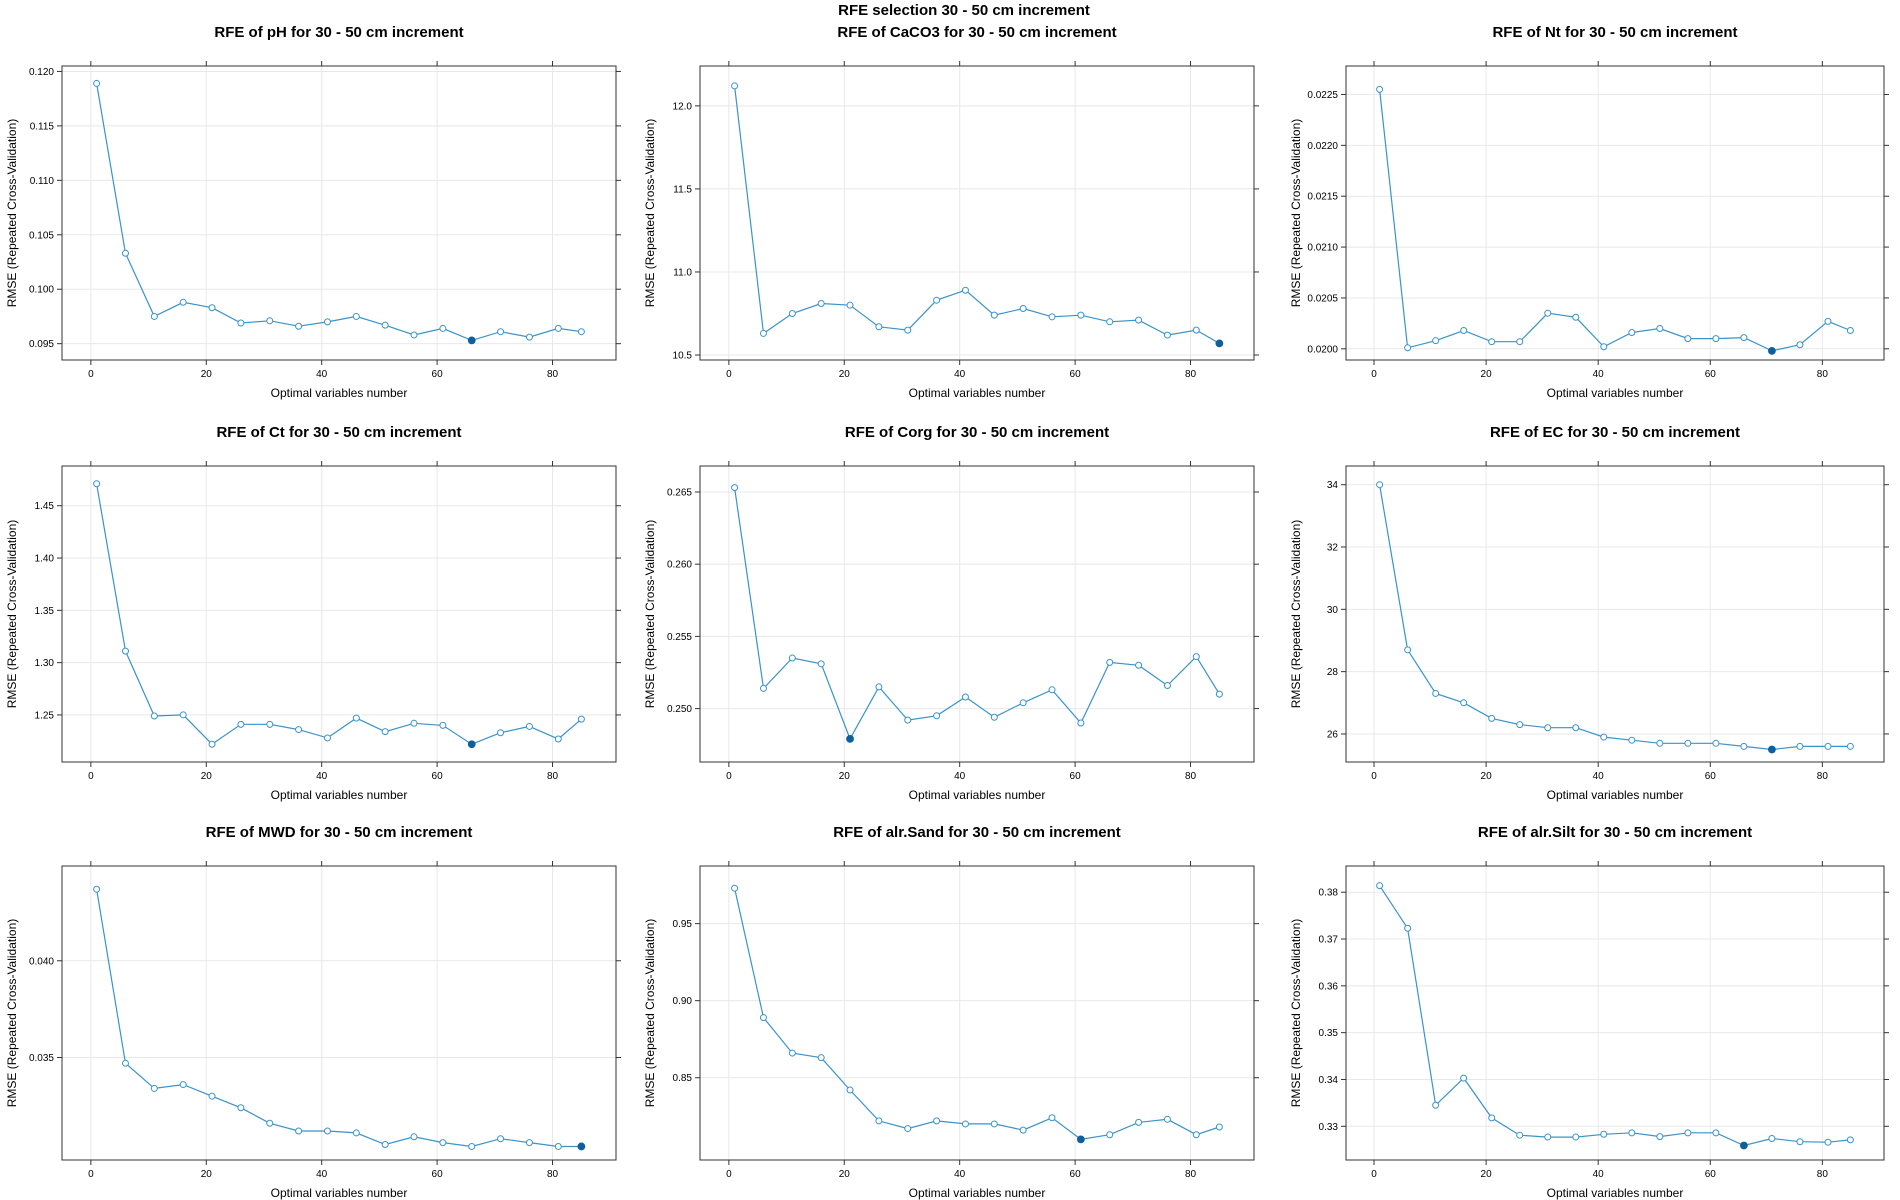 This screenshot has height=1200, width=1900. Describe the element at coordinates (1322, 197) in the screenshot. I see `y-tick-label: 0.0215` at that location.